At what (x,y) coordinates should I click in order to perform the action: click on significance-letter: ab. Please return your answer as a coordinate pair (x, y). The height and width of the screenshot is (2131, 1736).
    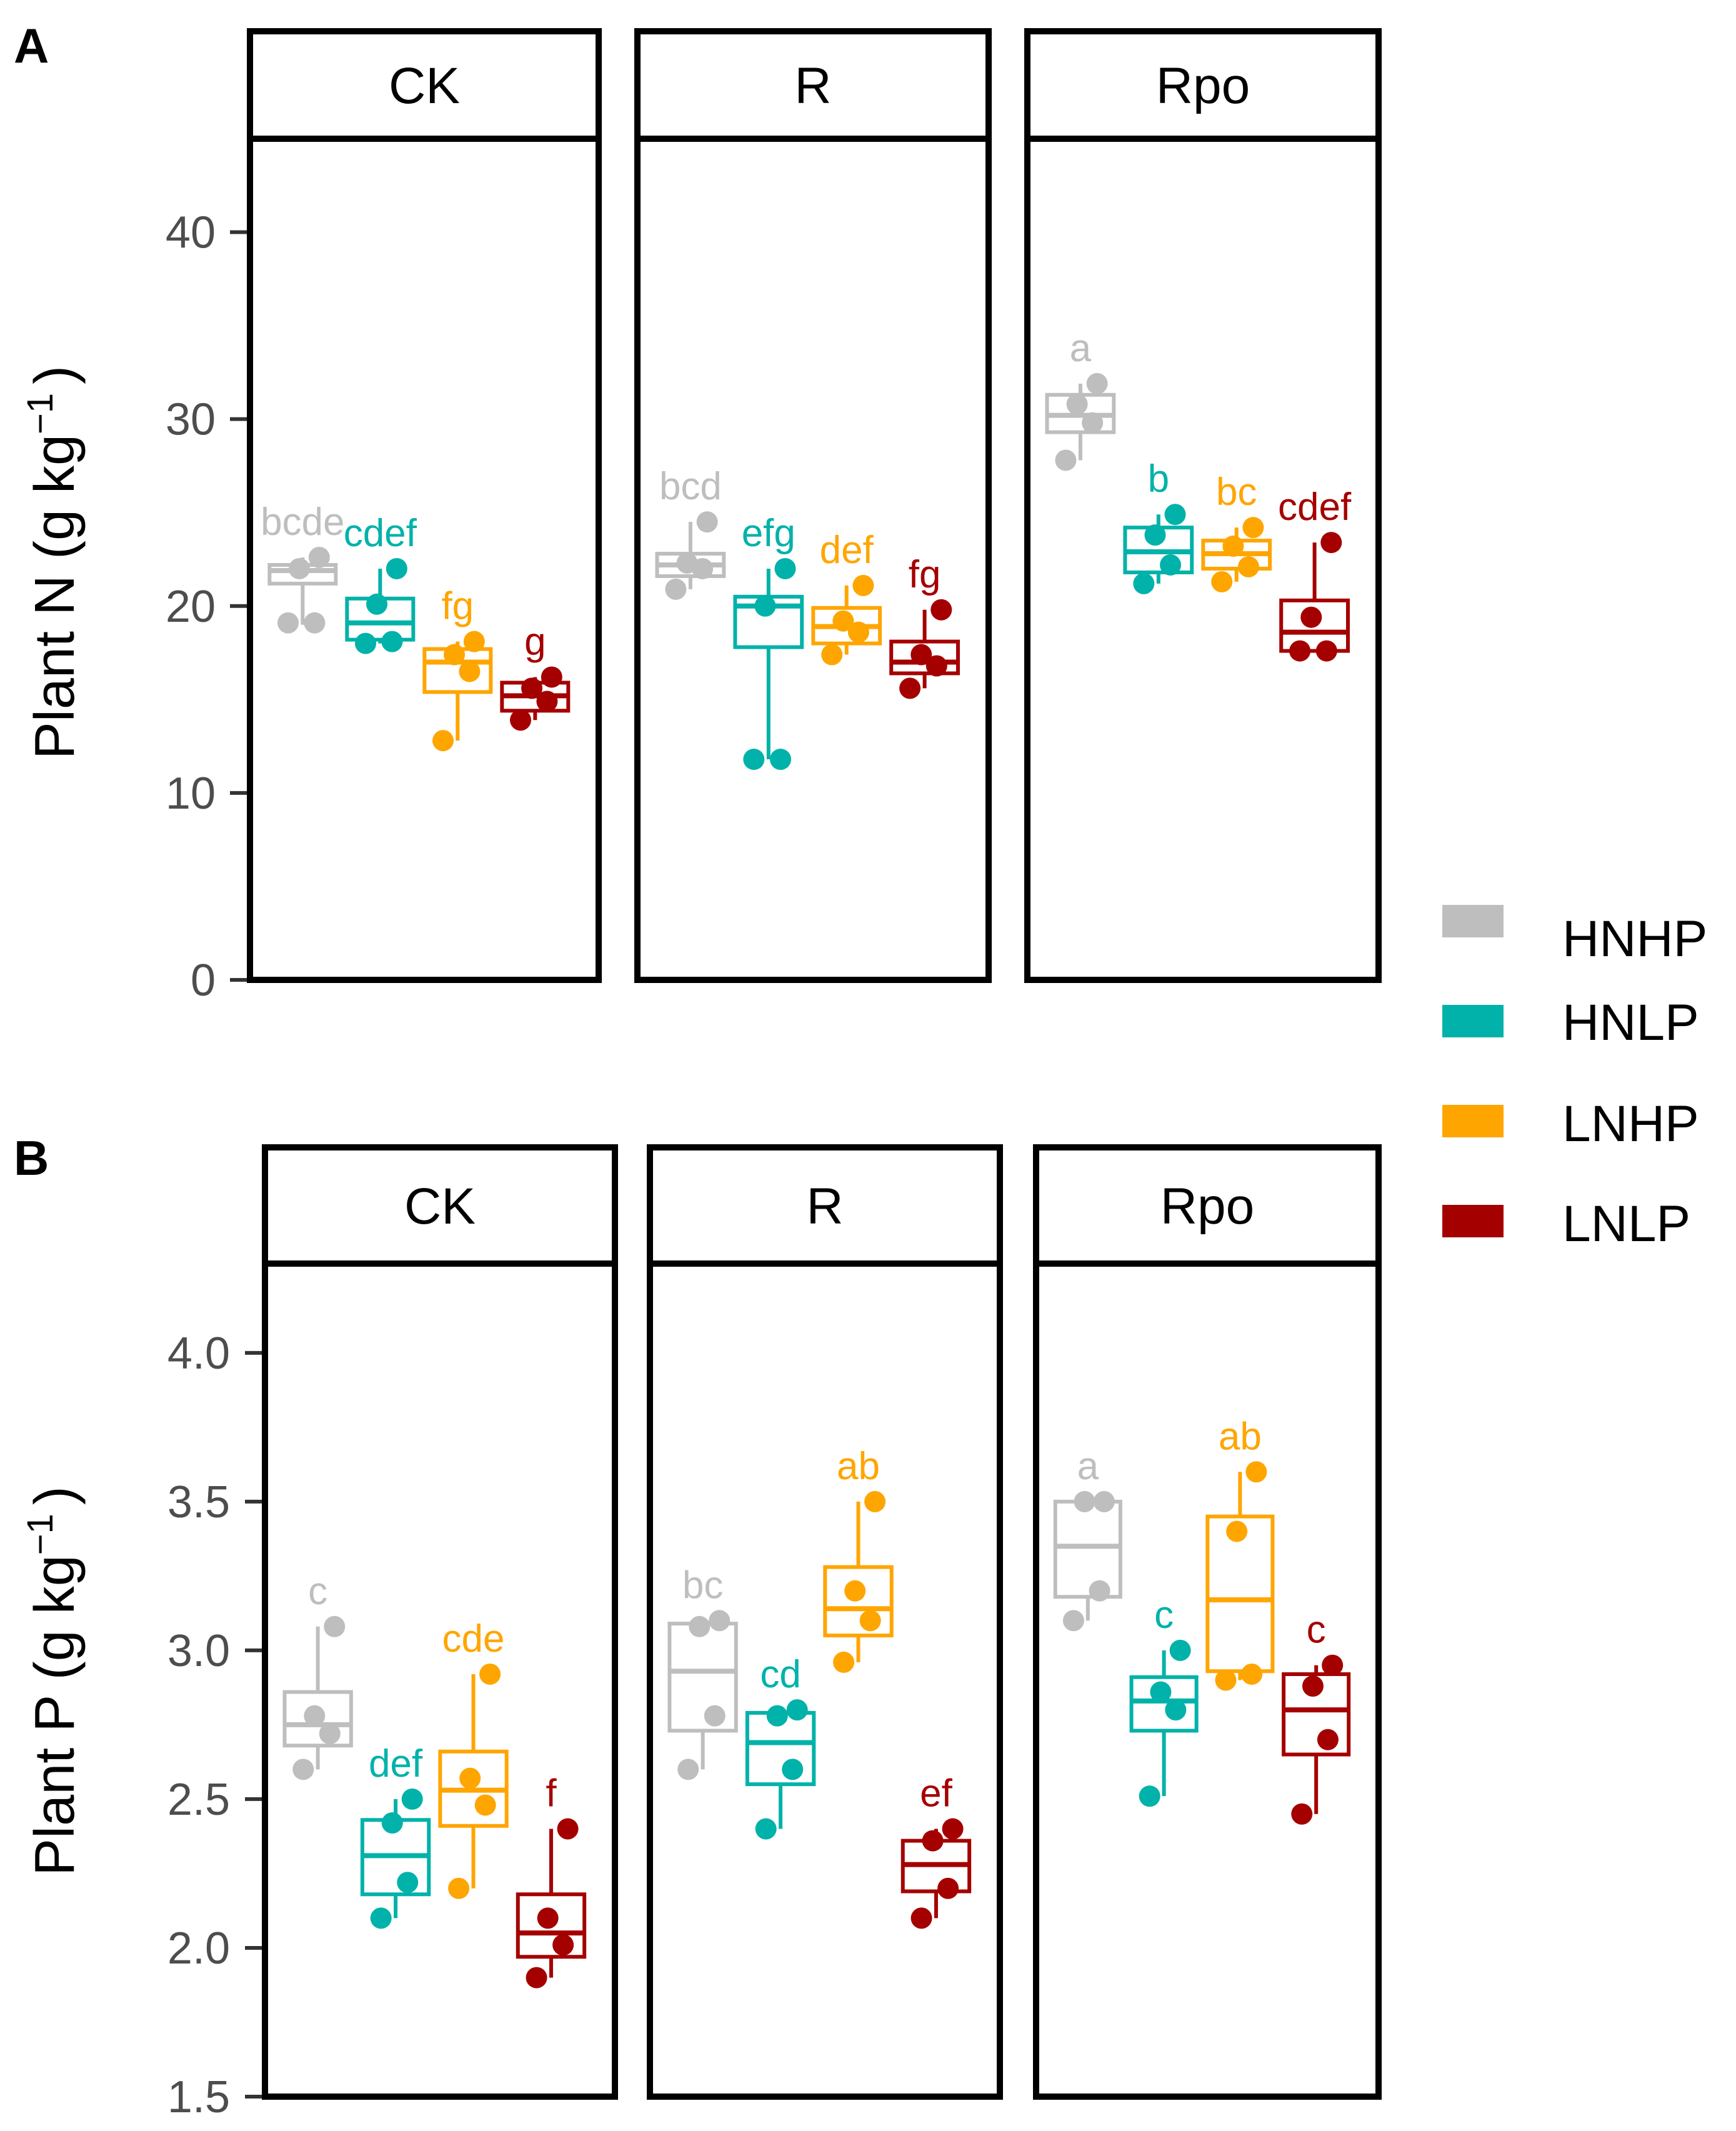
    Looking at the image, I should click on (858, 1466).